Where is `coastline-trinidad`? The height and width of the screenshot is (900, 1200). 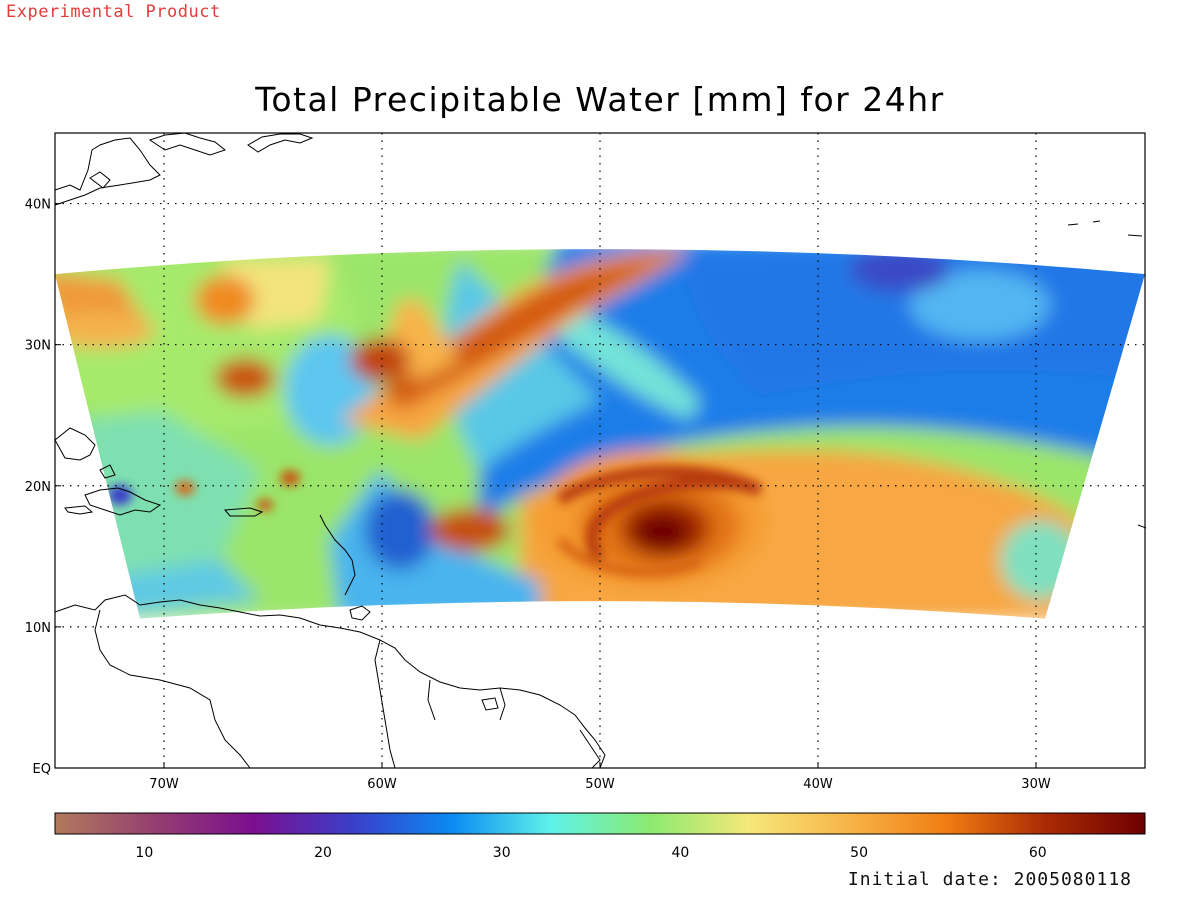
coastline-trinidad is located at coordinates (360, 613).